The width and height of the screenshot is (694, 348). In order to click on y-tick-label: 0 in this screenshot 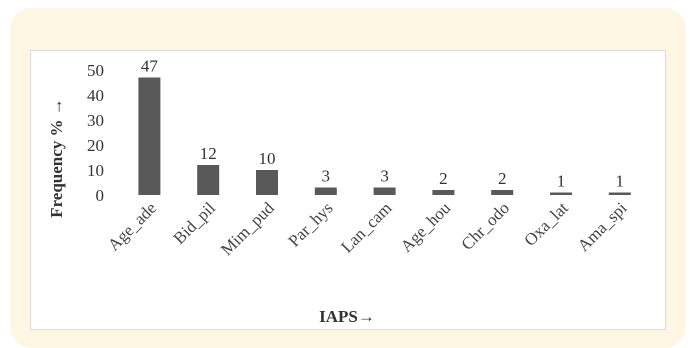, I will do `click(100, 195)`.